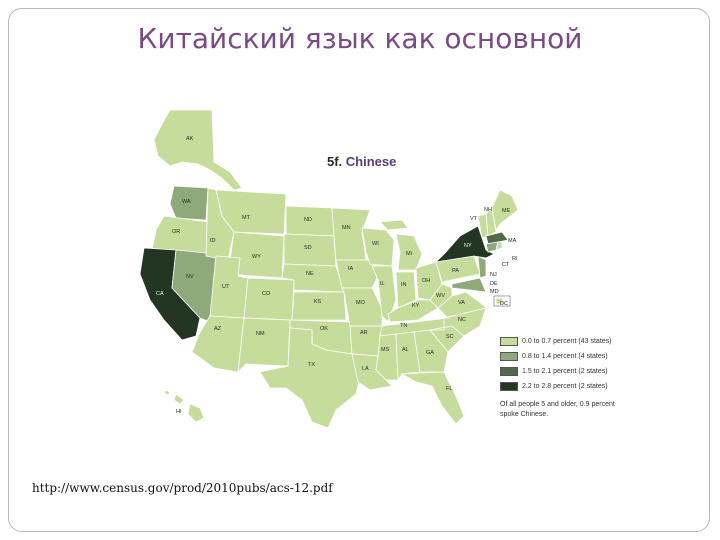 This screenshot has width=720, height=540. I want to click on label-mn: MN, so click(346, 228).